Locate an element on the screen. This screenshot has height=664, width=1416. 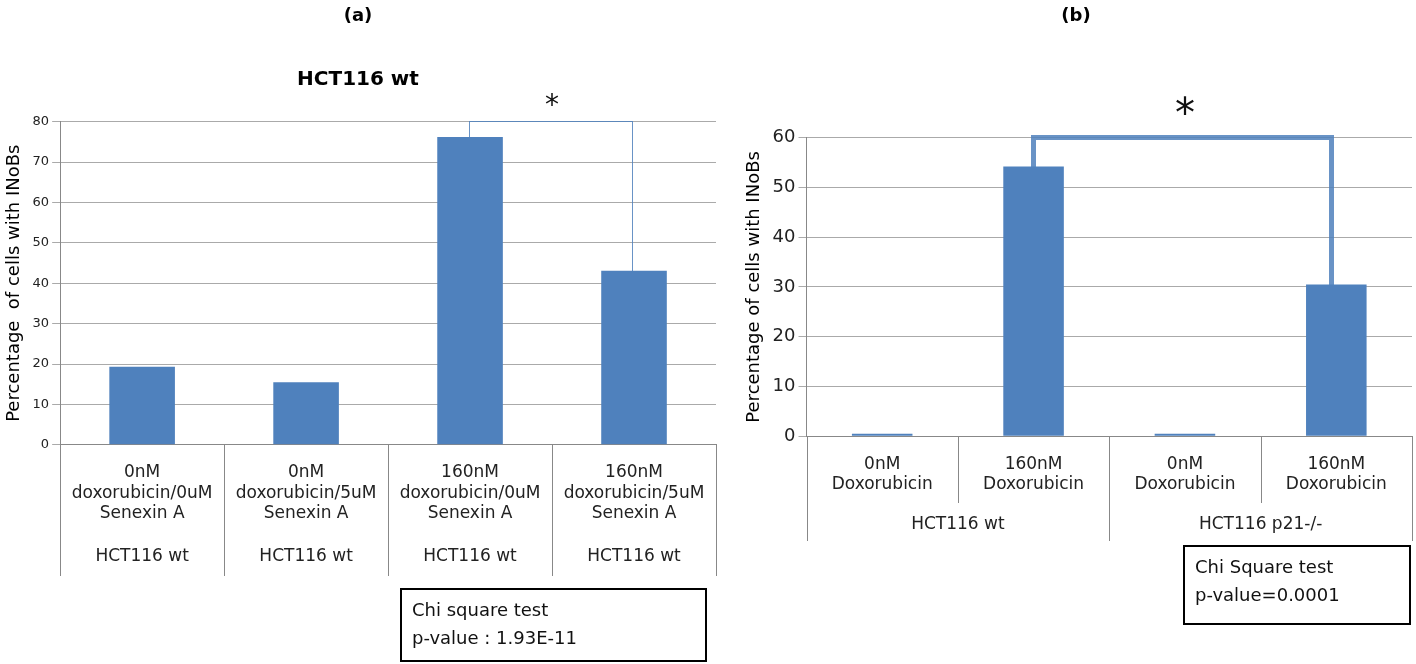
x-tick-label: 160nM doxorubicin/0uM Senexin A is located at coordinates (470, 492).